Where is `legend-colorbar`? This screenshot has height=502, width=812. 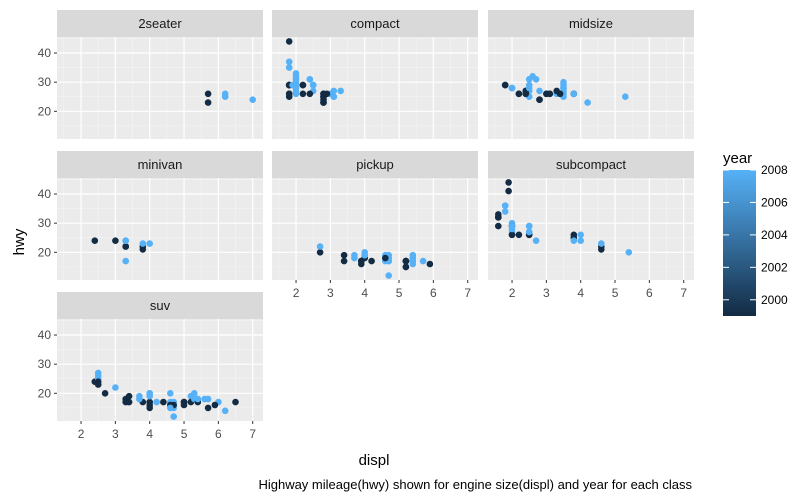
legend-colorbar is located at coordinates (739, 243).